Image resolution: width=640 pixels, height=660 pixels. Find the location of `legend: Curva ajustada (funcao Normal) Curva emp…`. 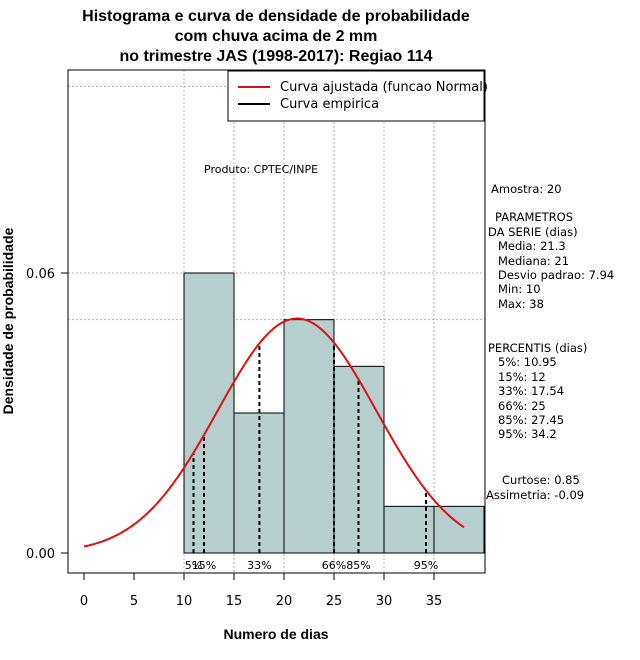

legend: Curva ajustada (funcao Normal) Curva emp… is located at coordinates (357, 96).